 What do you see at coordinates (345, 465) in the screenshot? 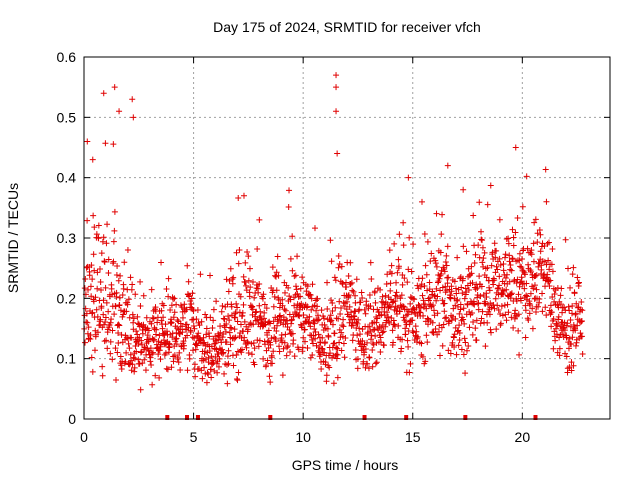
I see `x-axis-title: GPS time / hours` at bounding box center [345, 465].